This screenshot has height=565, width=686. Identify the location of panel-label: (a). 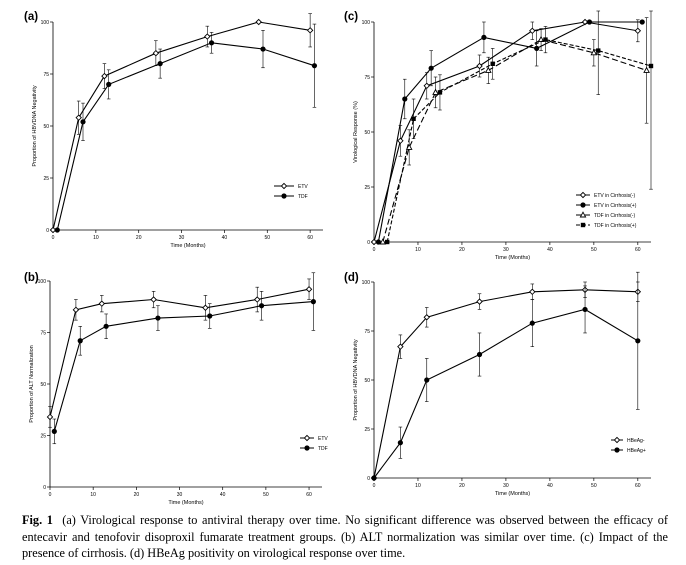
(31, 17).